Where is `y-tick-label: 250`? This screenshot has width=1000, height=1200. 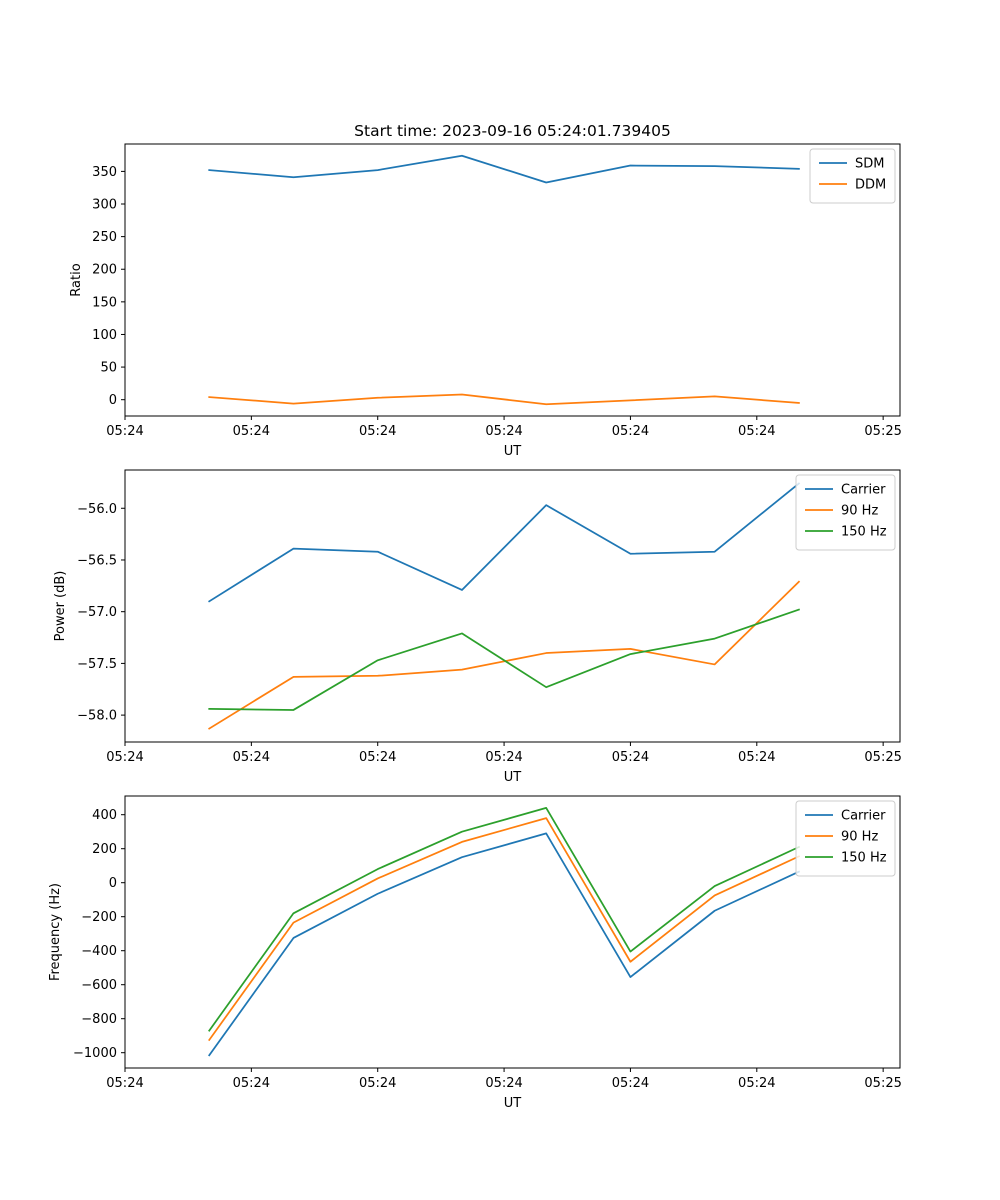 y-tick-label: 250 is located at coordinates (104, 237).